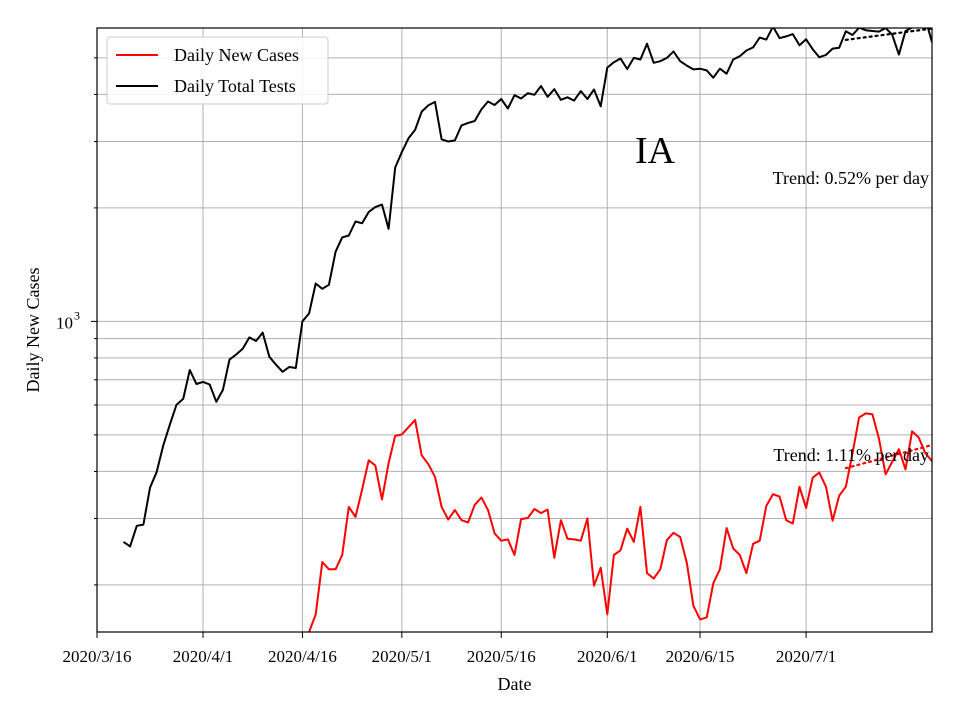 This screenshot has width=960, height=720. I want to click on y-axis-label: Daily New Cases, so click(33, 330).